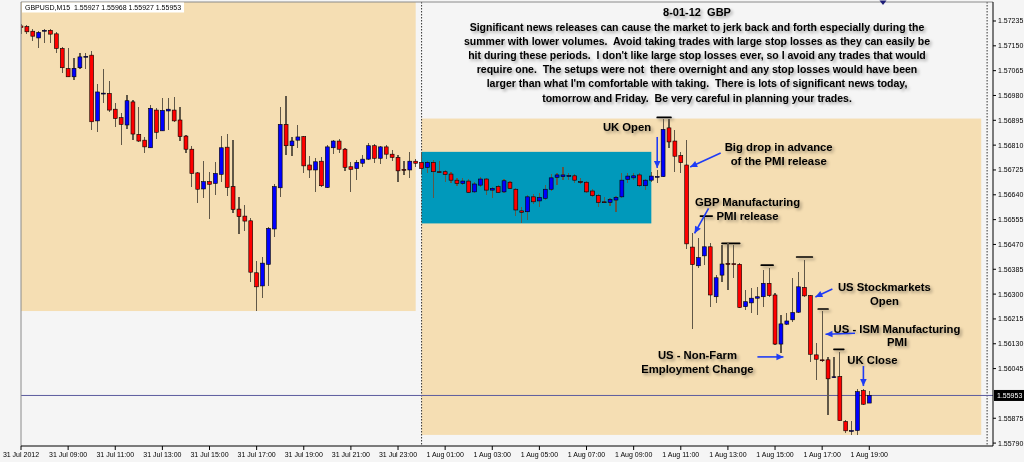  What do you see at coordinates (697, 62) in the screenshot?
I see `annotation: Significant news releases can cause the market to jerk back and forth especially during the summer with lower volumes. Avoid taking trades with large stop losses as they can easily be hit during these periods. I don't like large stop losses ever, so I avoid any trades that would require one. The setups were not there overnight and any stop losses would have been larger than what I'm comfortable with taking. There is lots of significant news today, tomorrow and Friday. Be very careful in planning your trades.` at bounding box center [697, 62].